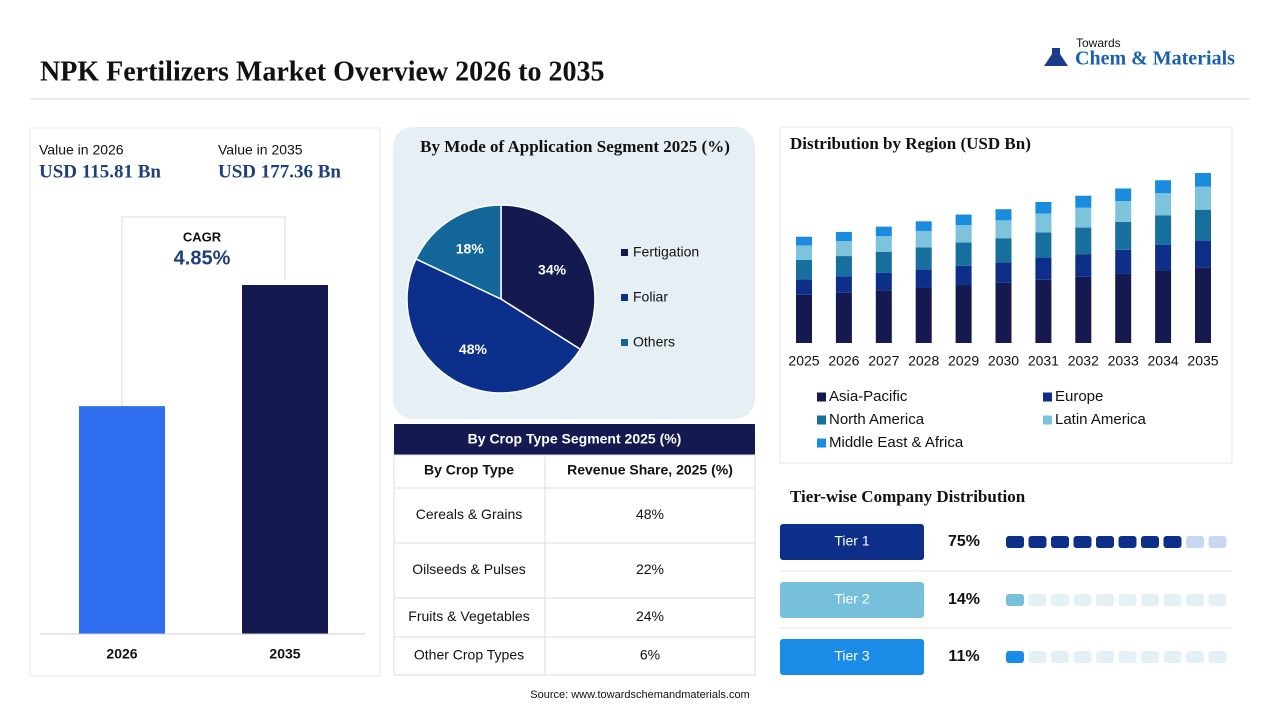 This screenshot has width=1280, height=720. What do you see at coordinates (575, 146) in the screenshot?
I see `pie-title-box: By Mode of Application Segment 2025 (%)` at bounding box center [575, 146].